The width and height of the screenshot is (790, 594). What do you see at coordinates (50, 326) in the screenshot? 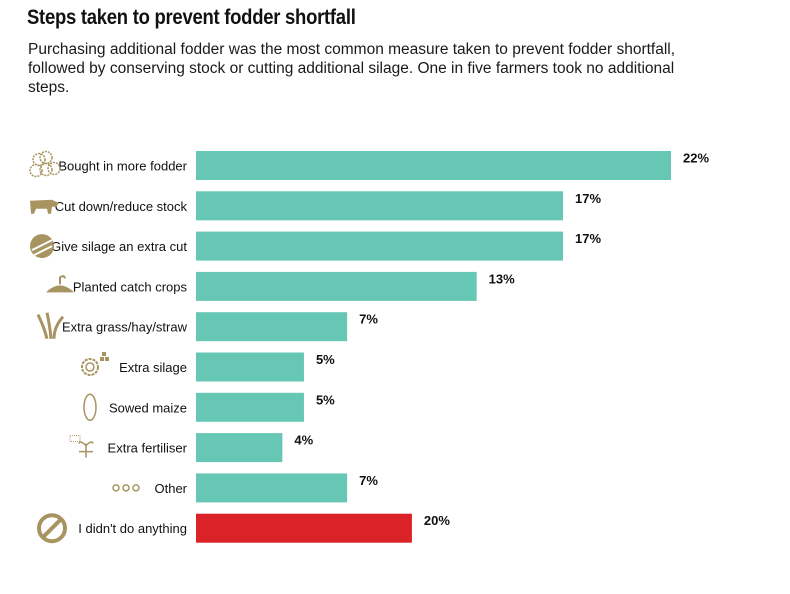
I see `grass-icon` at bounding box center [50, 326].